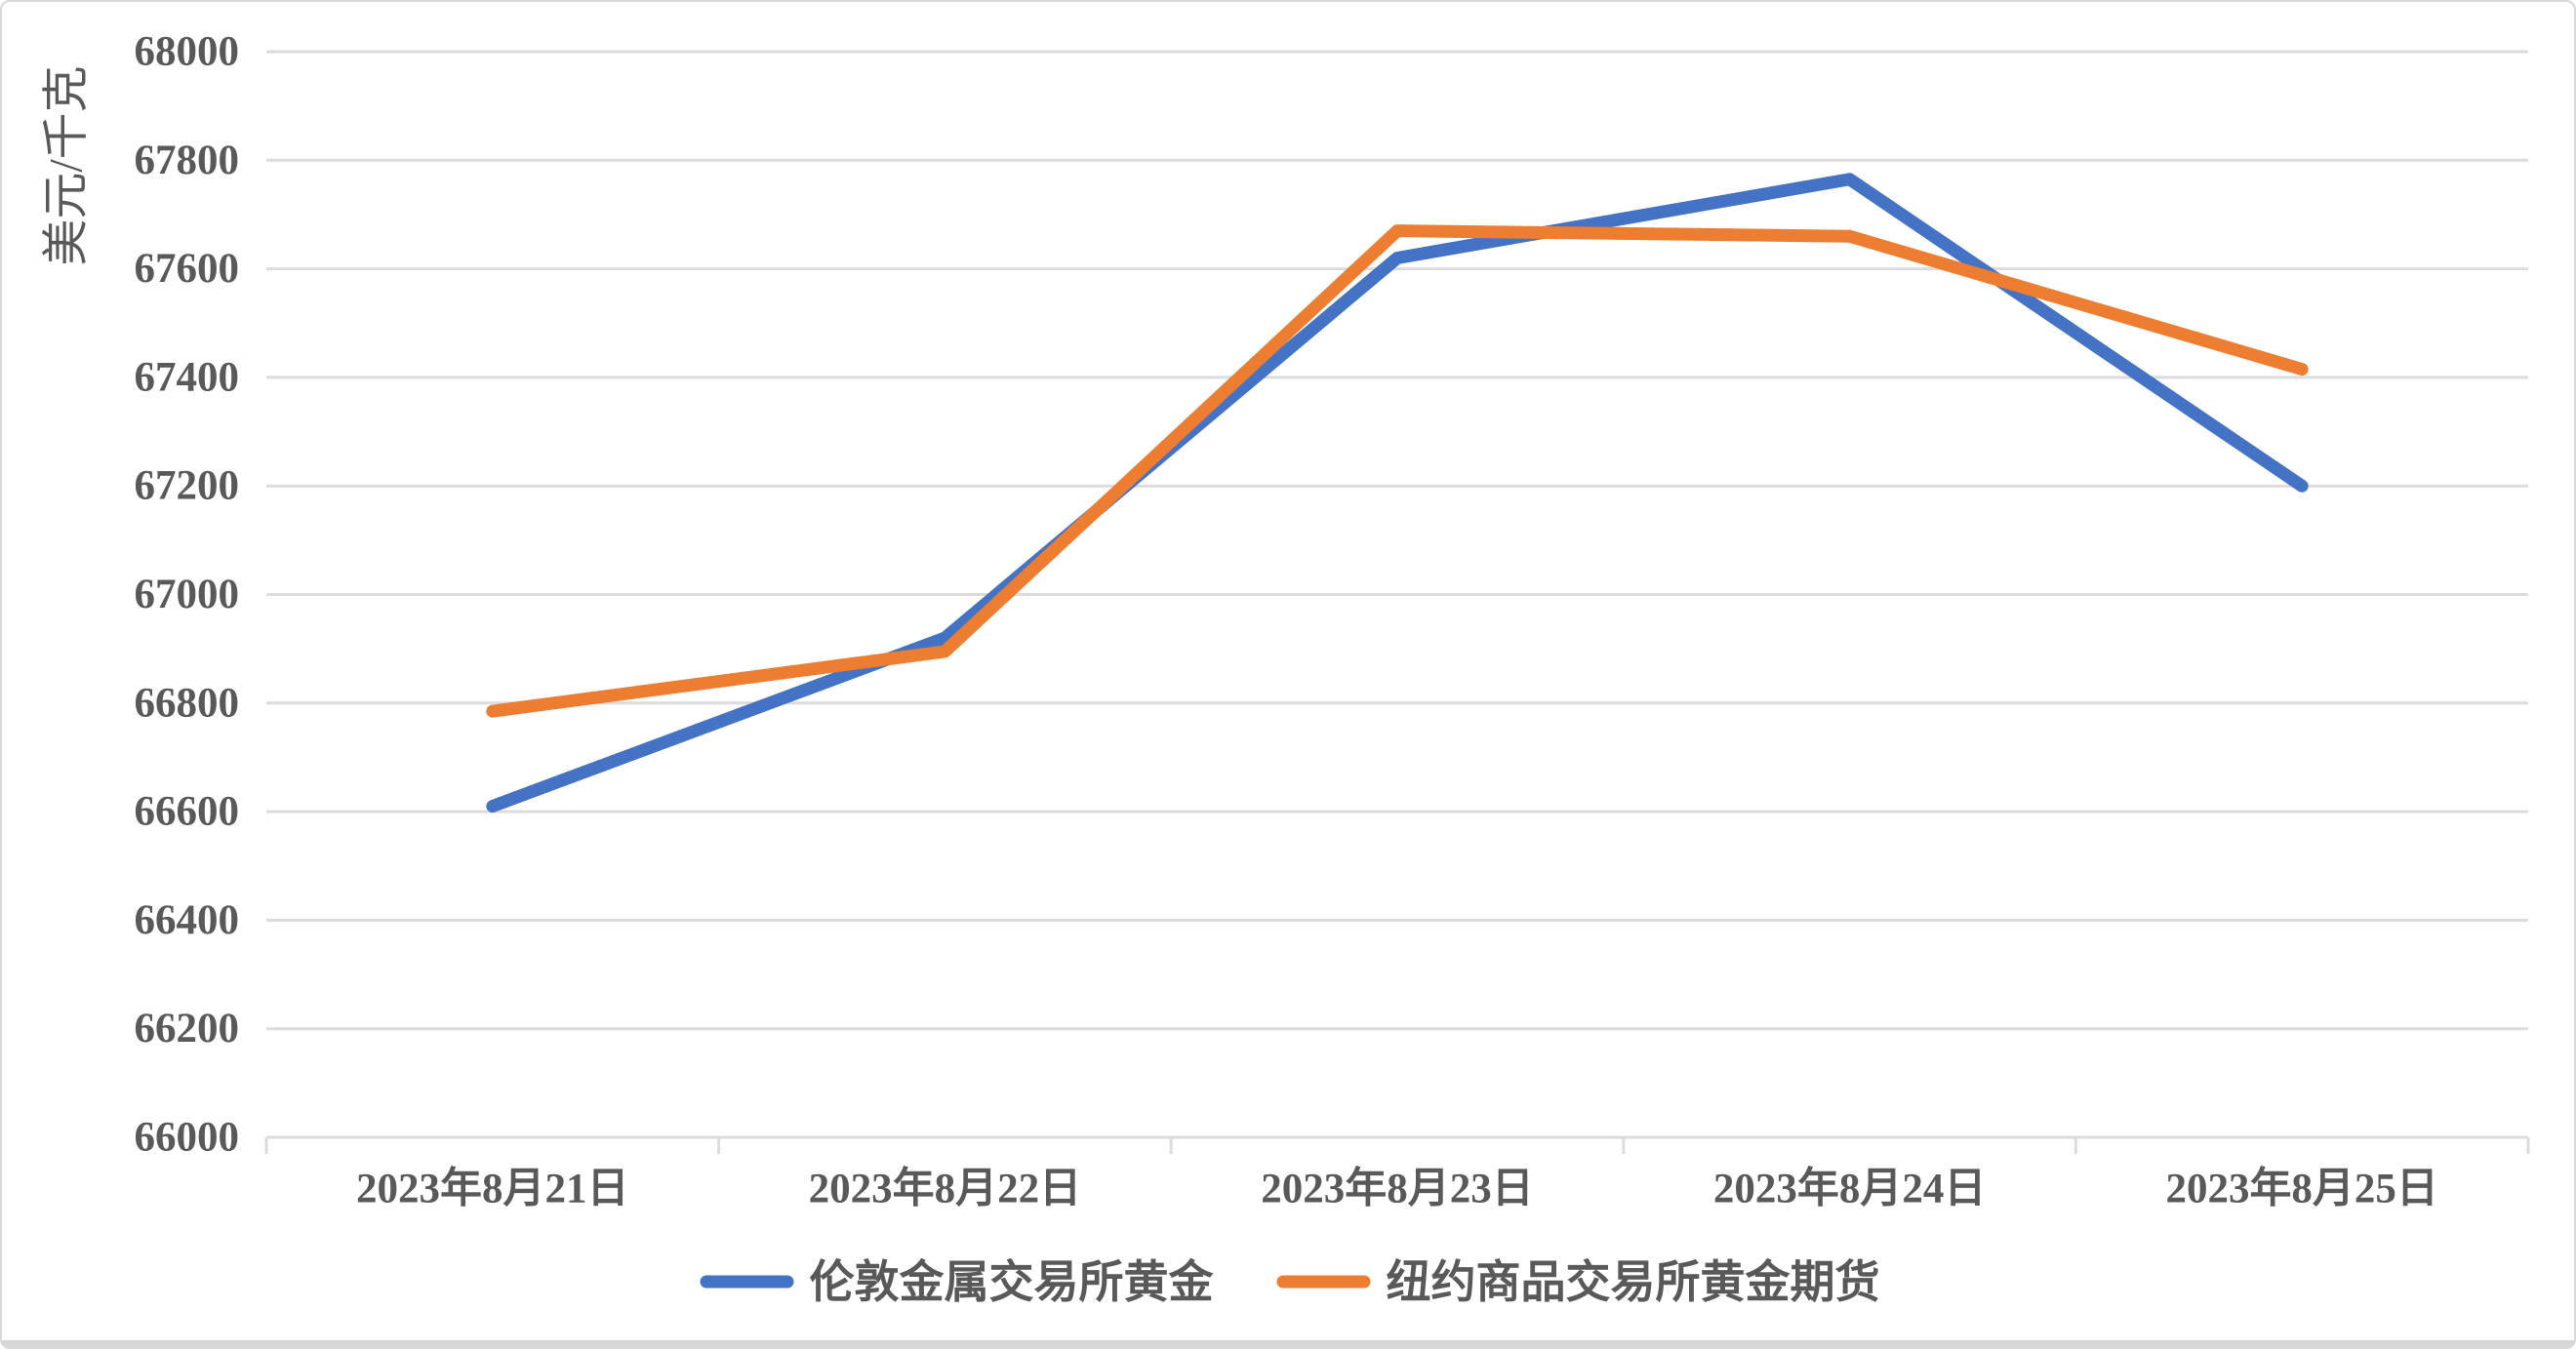 The image size is (2576, 1349). I want to click on x-tick-label: 2023年8月22日, so click(945, 1189).